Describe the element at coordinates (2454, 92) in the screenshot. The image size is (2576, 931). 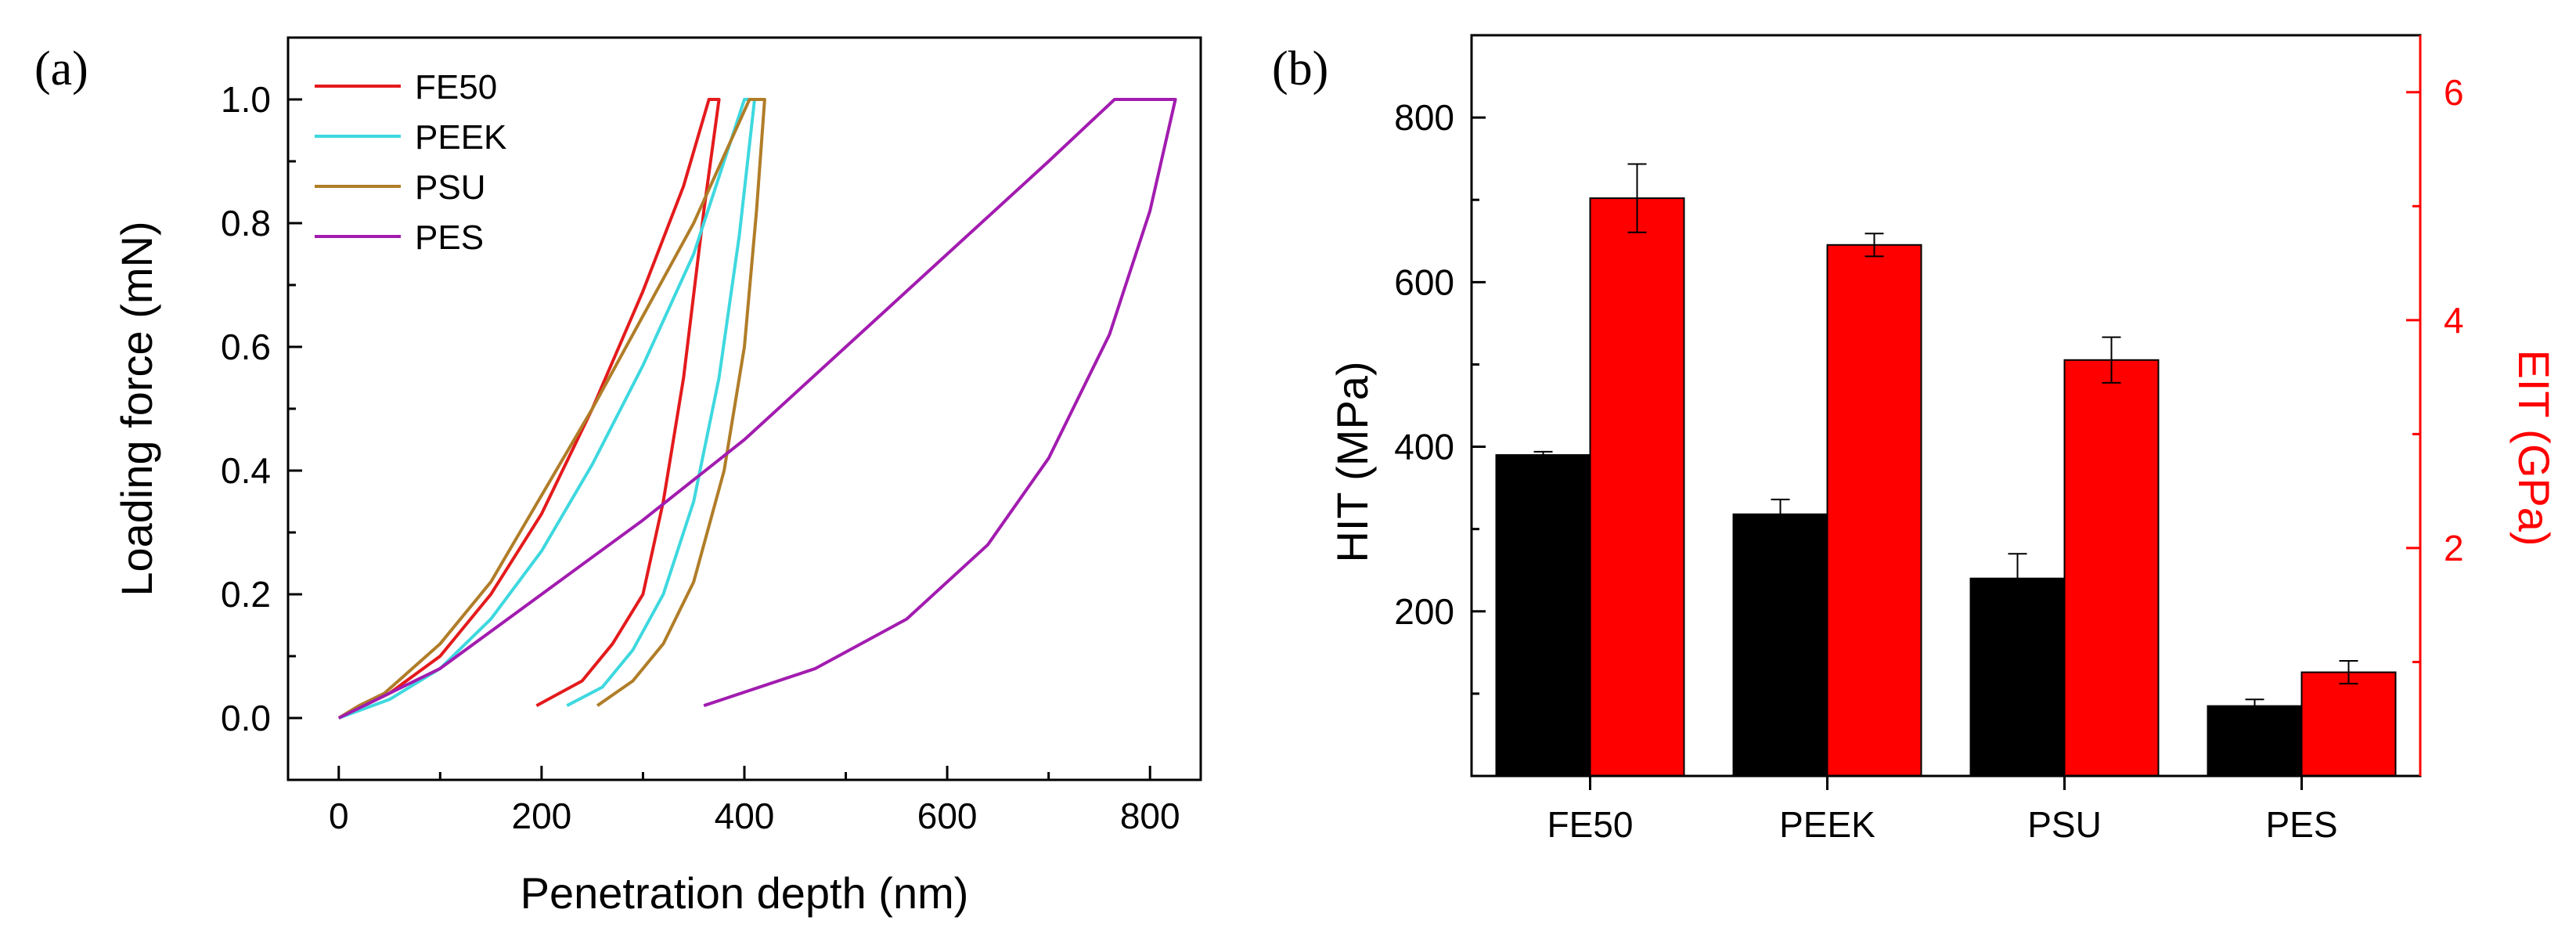
I see `right-y-tick-label: 6` at that location.